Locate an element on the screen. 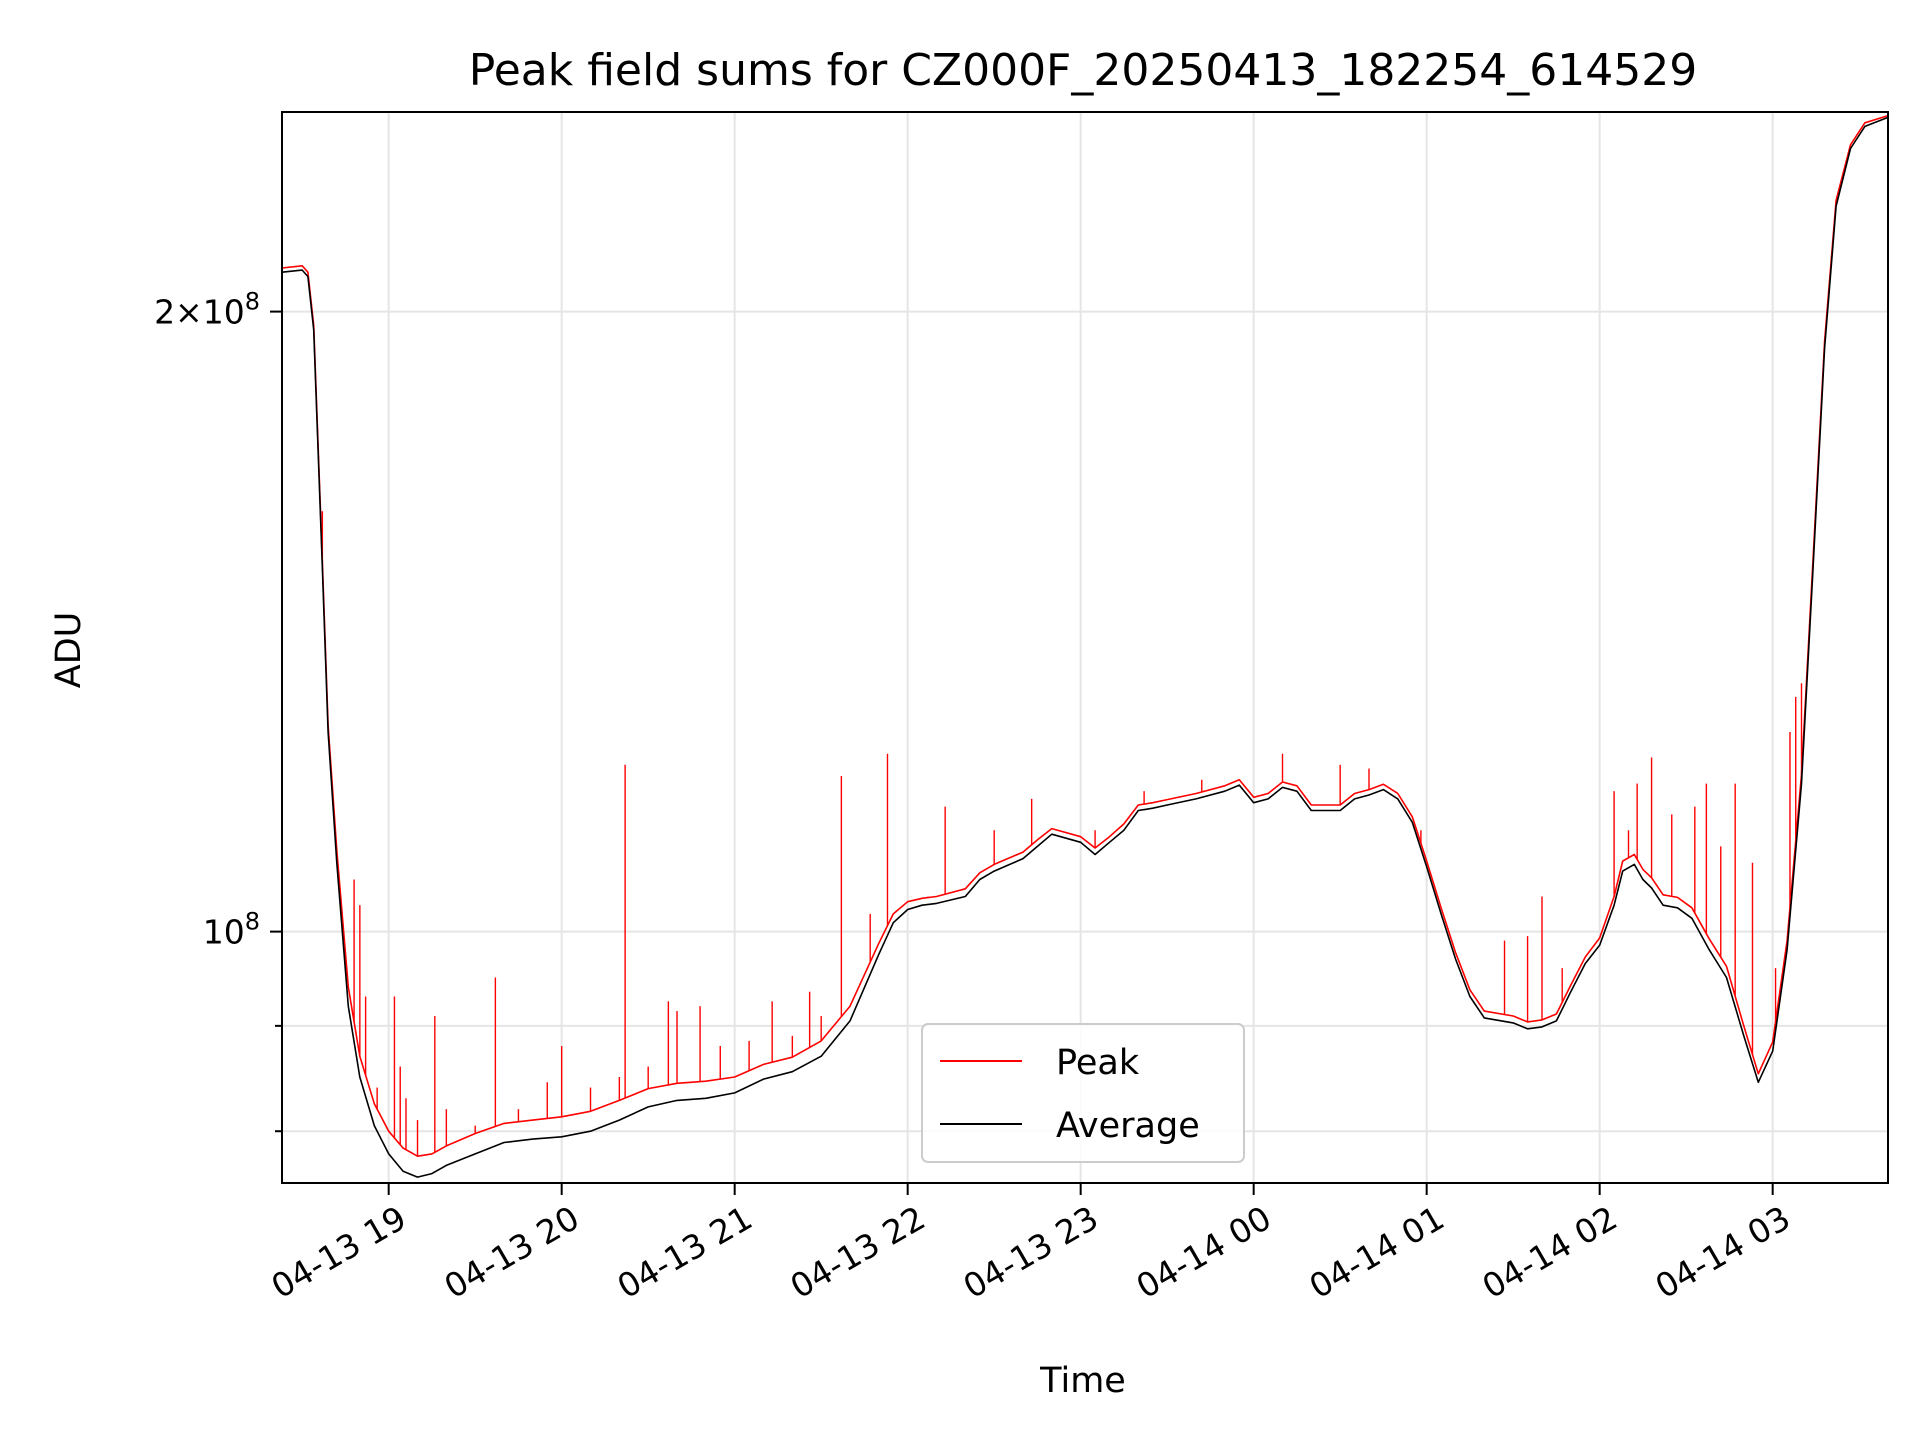  legend: Peak Average is located at coordinates (1083, 1093).